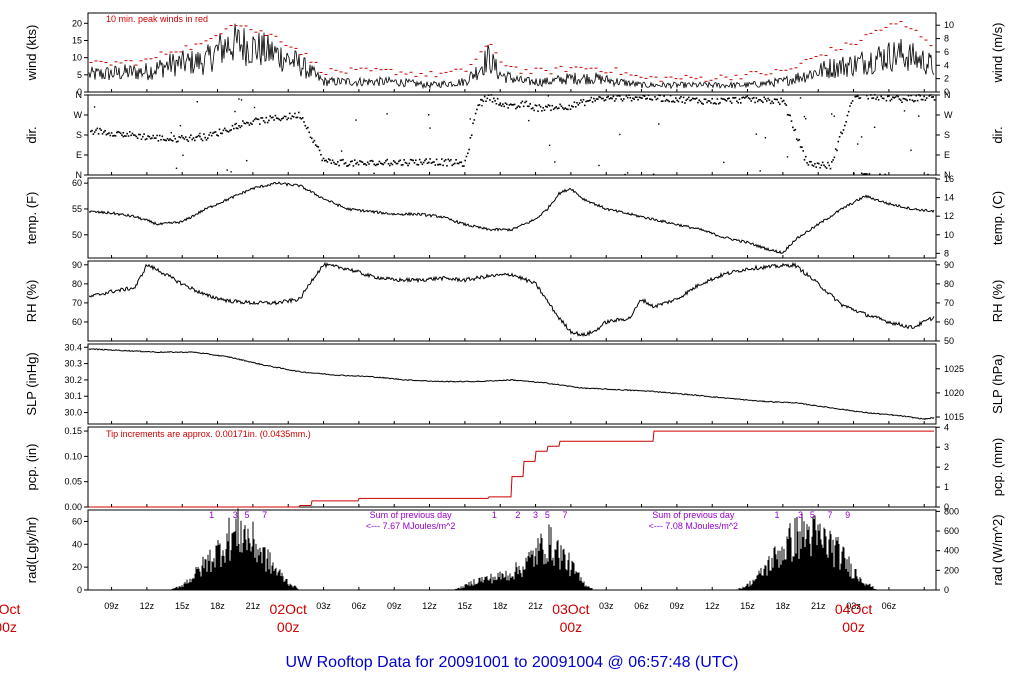 The height and width of the screenshot is (700, 1024). Describe the element at coordinates (288, 627) in the screenshot. I see `day-hour-label: 00z` at that location.